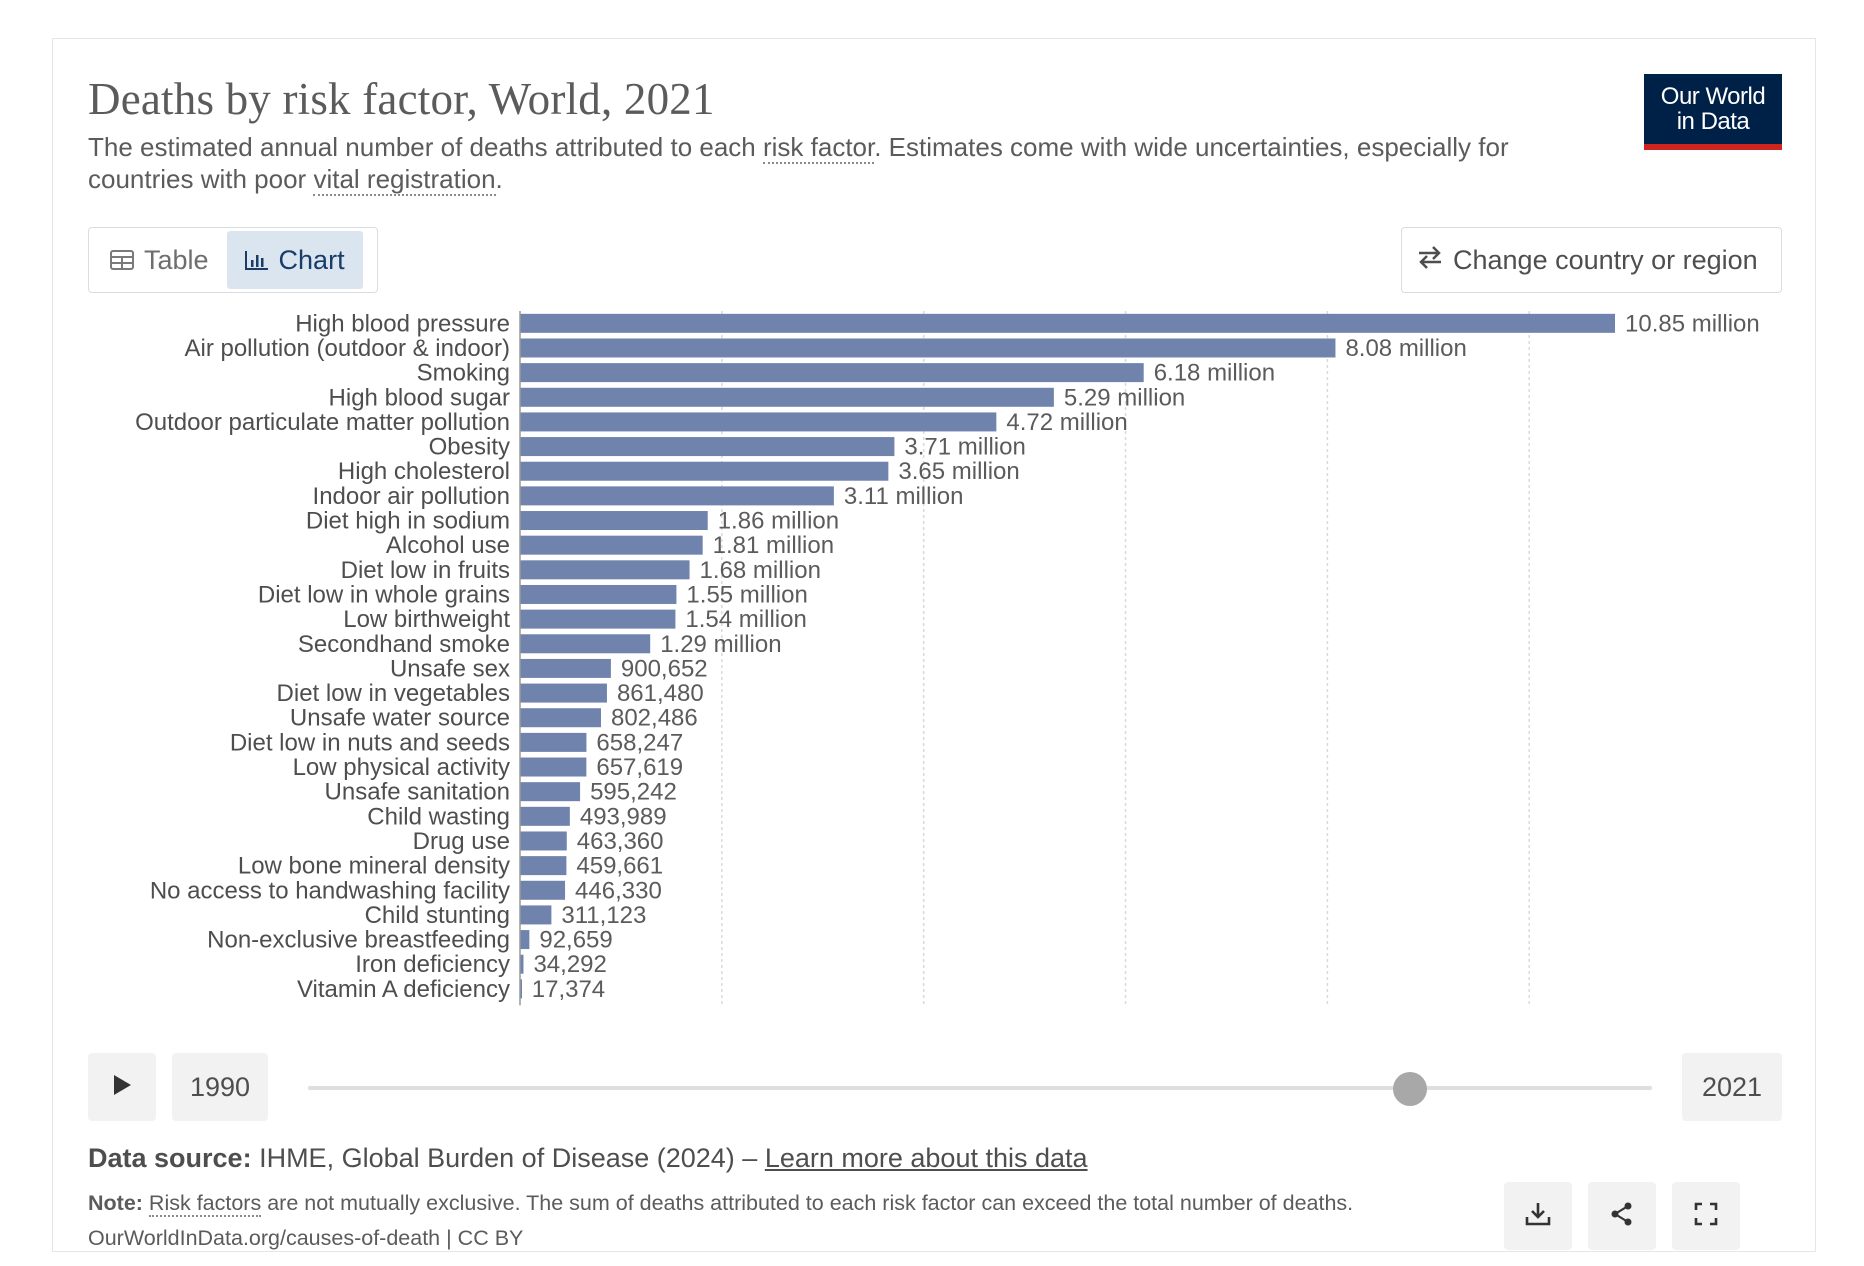 Image resolution: width=1864 pixels, height=1266 pixels. Describe the element at coordinates (393, 693) in the screenshot. I see `category-label: Diet low in vegetables` at that location.